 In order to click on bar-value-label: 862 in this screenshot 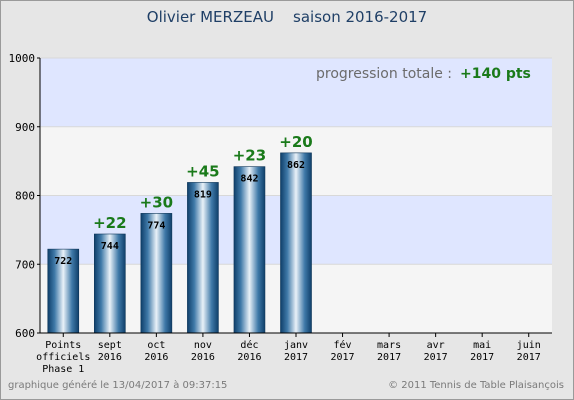, I will do `click(296, 165)`.